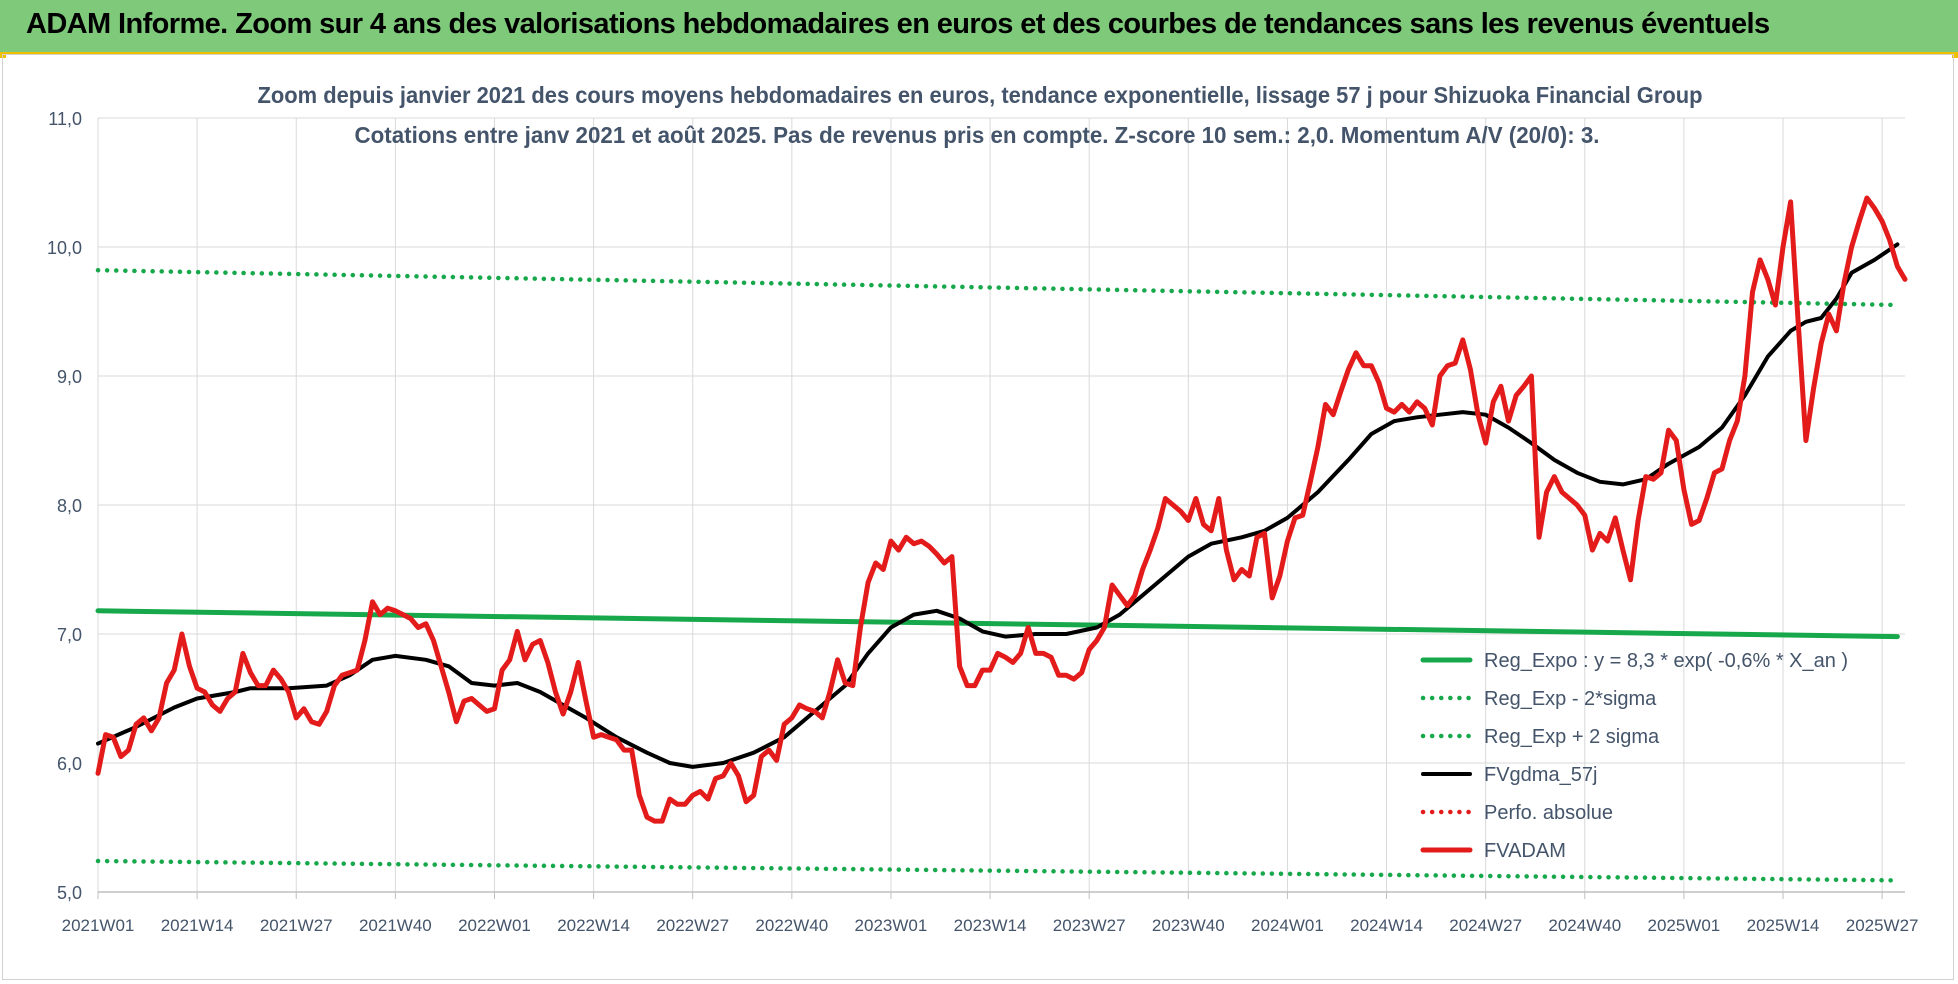  Describe the element at coordinates (1525, 851) in the screenshot. I see `legend-label: FVADAM` at that location.